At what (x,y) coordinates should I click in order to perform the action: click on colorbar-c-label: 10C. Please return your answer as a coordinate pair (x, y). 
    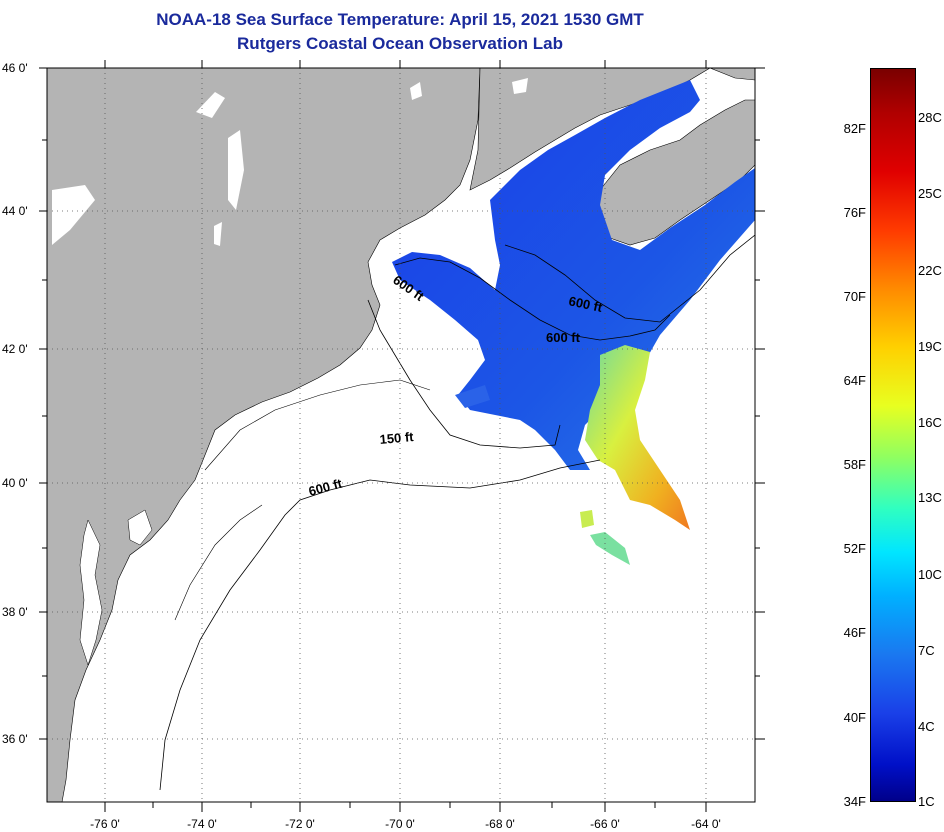
    Looking at the image, I should click on (930, 574).